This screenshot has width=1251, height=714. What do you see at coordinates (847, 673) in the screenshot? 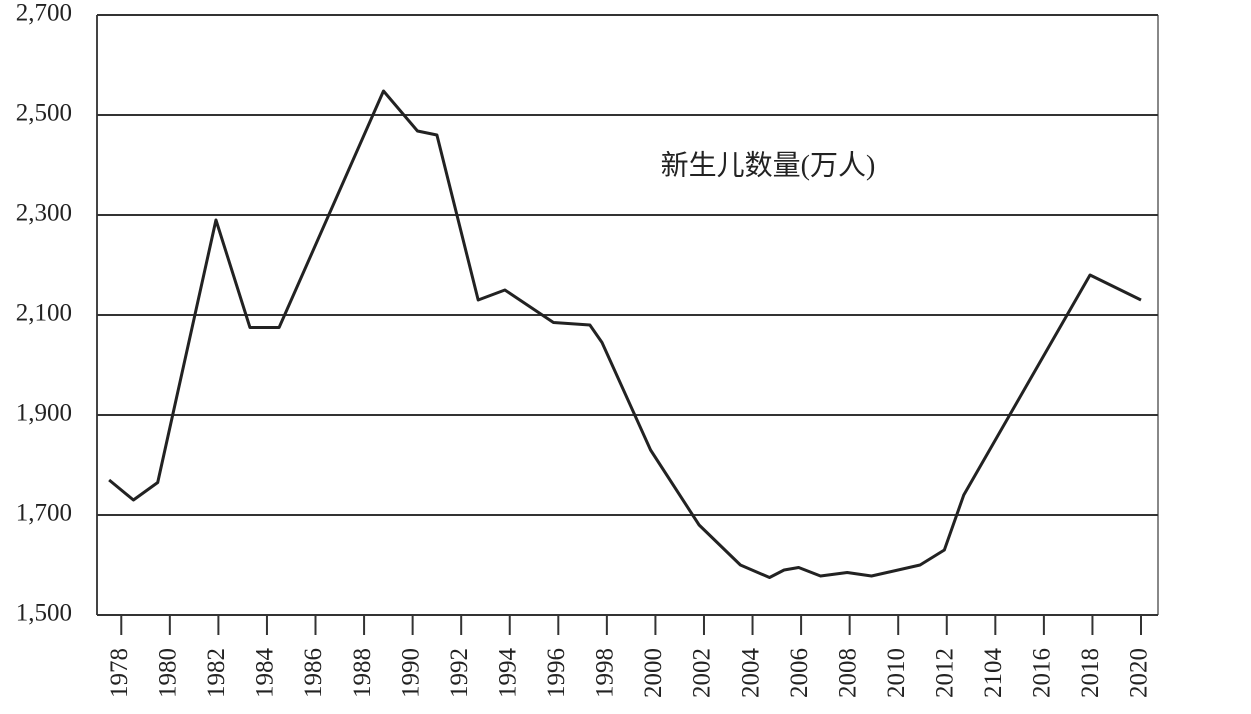
I see `x-tick-label: 2008` at bounding box center [847, 673].